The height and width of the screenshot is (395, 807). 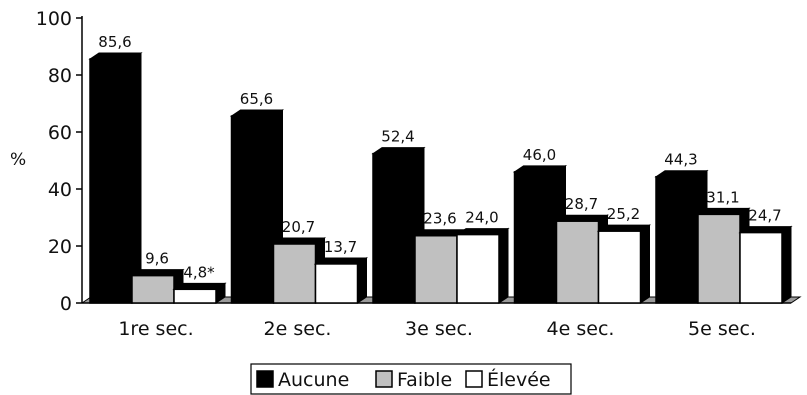 What do you see at coordinates (199, 272) in the screenshot?
I see `data-label: 4,8*` at bounding box center [199, 272].